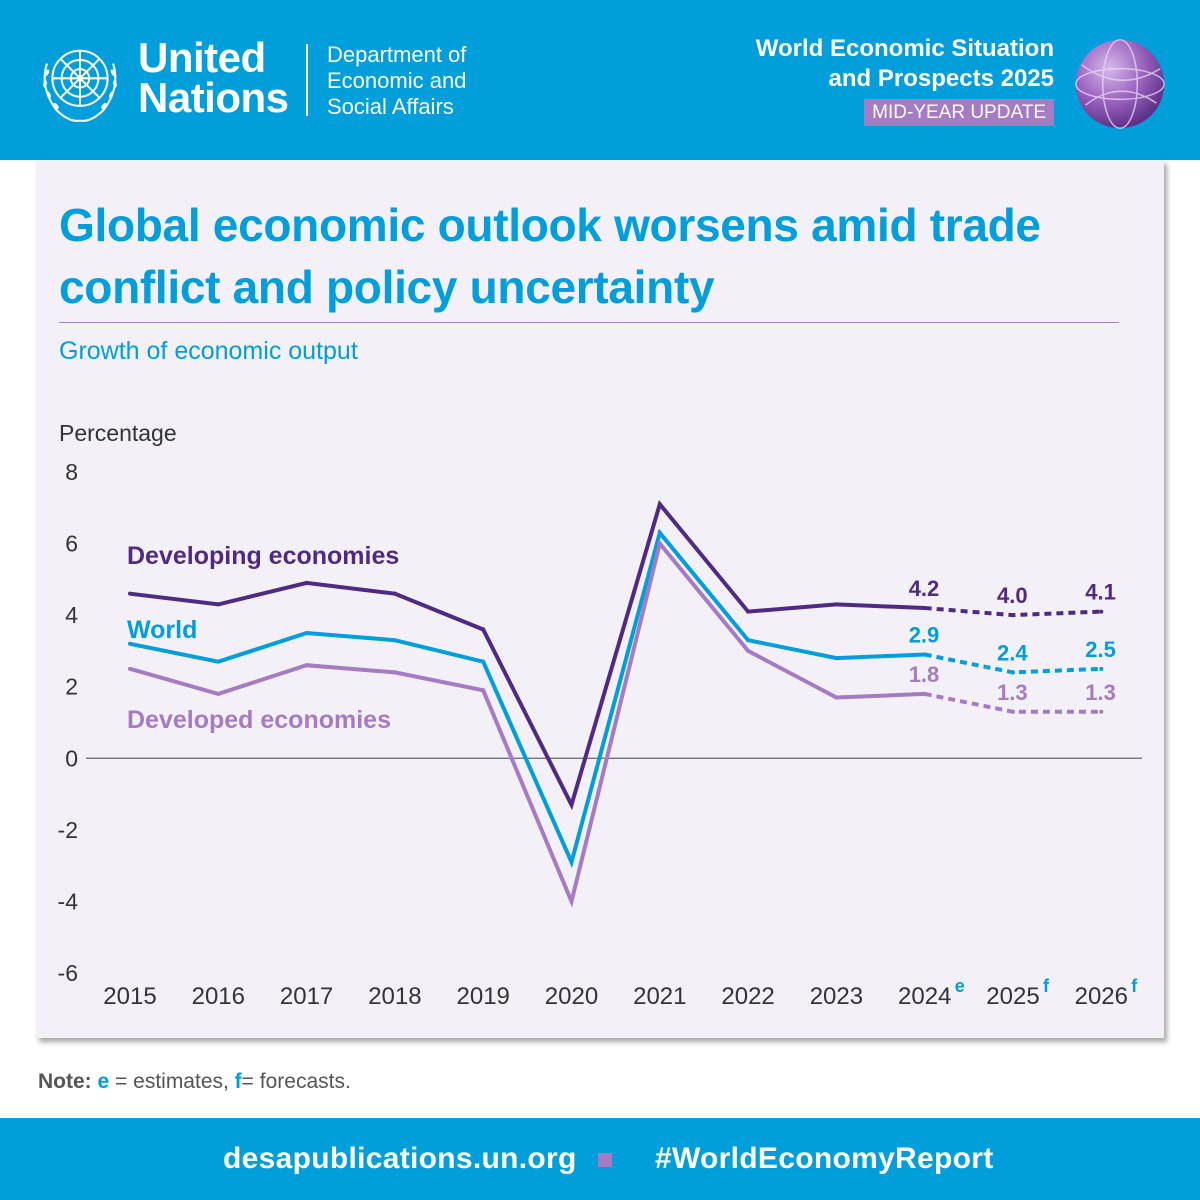  Describe the element at coordinates (202, 57) in the screenshot. I see `un-wordmark-line1: United` at that location.